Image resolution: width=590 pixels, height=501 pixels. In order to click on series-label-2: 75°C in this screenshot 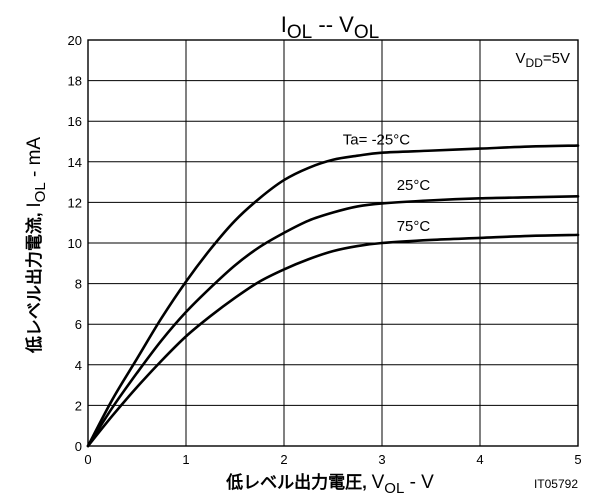, I will do `click(414, 226)`.